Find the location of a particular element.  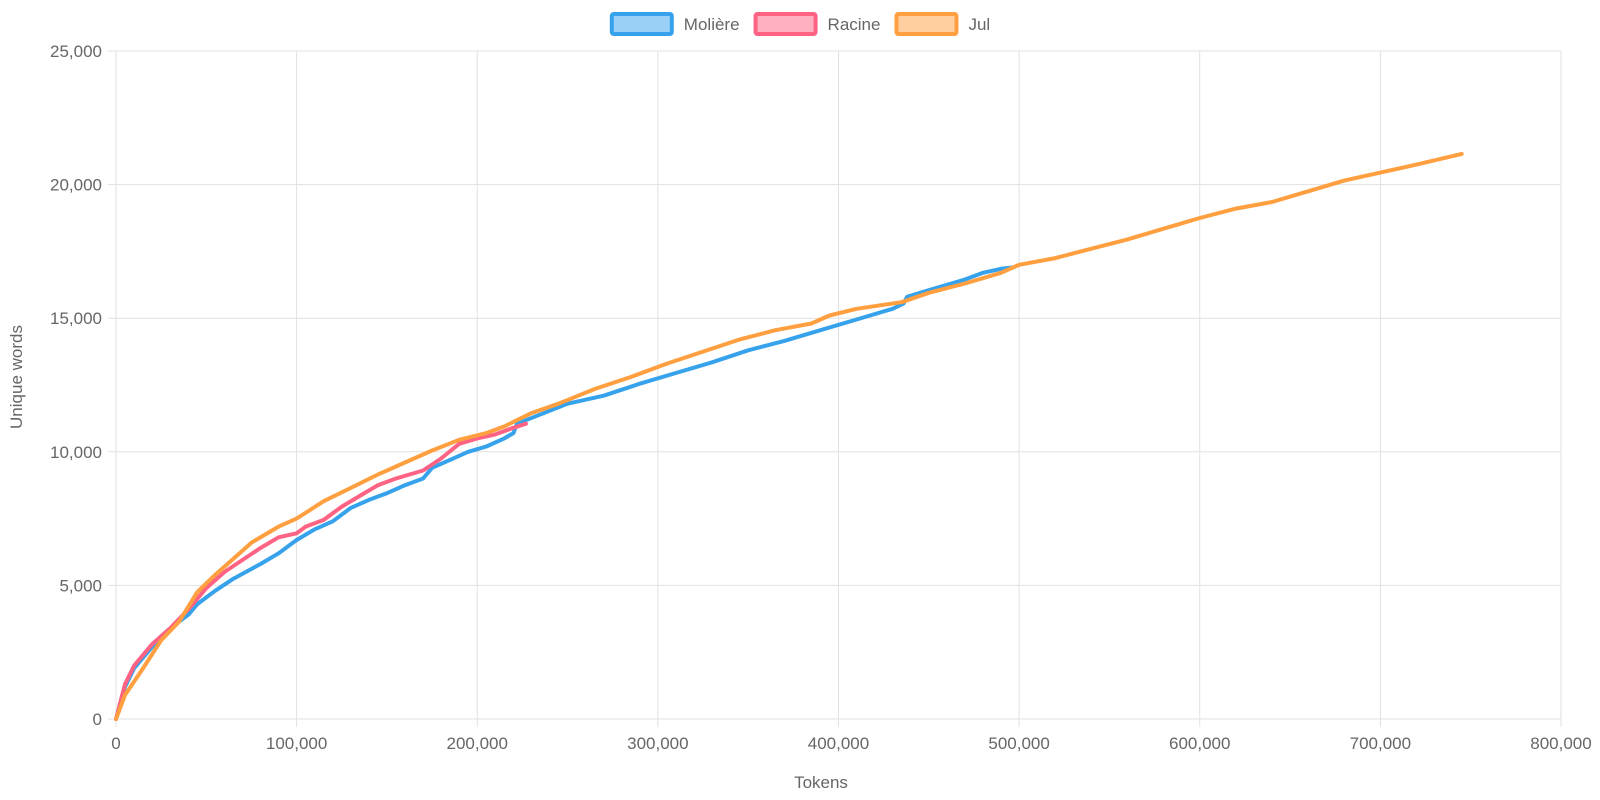

x-tick-label: 800,000 is located at coordinates (1560, 743).